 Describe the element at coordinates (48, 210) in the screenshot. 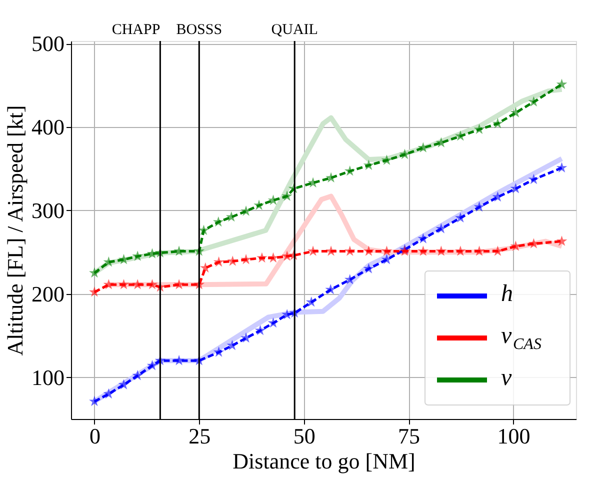

I see `y-tick-label: 300` at that location.